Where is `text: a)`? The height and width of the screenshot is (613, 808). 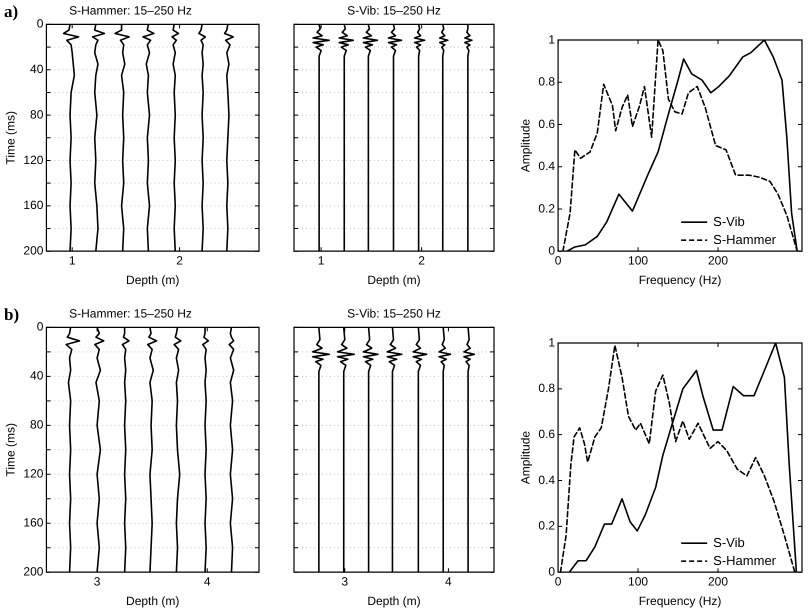 text: a) is located at coordinates (11, 11).